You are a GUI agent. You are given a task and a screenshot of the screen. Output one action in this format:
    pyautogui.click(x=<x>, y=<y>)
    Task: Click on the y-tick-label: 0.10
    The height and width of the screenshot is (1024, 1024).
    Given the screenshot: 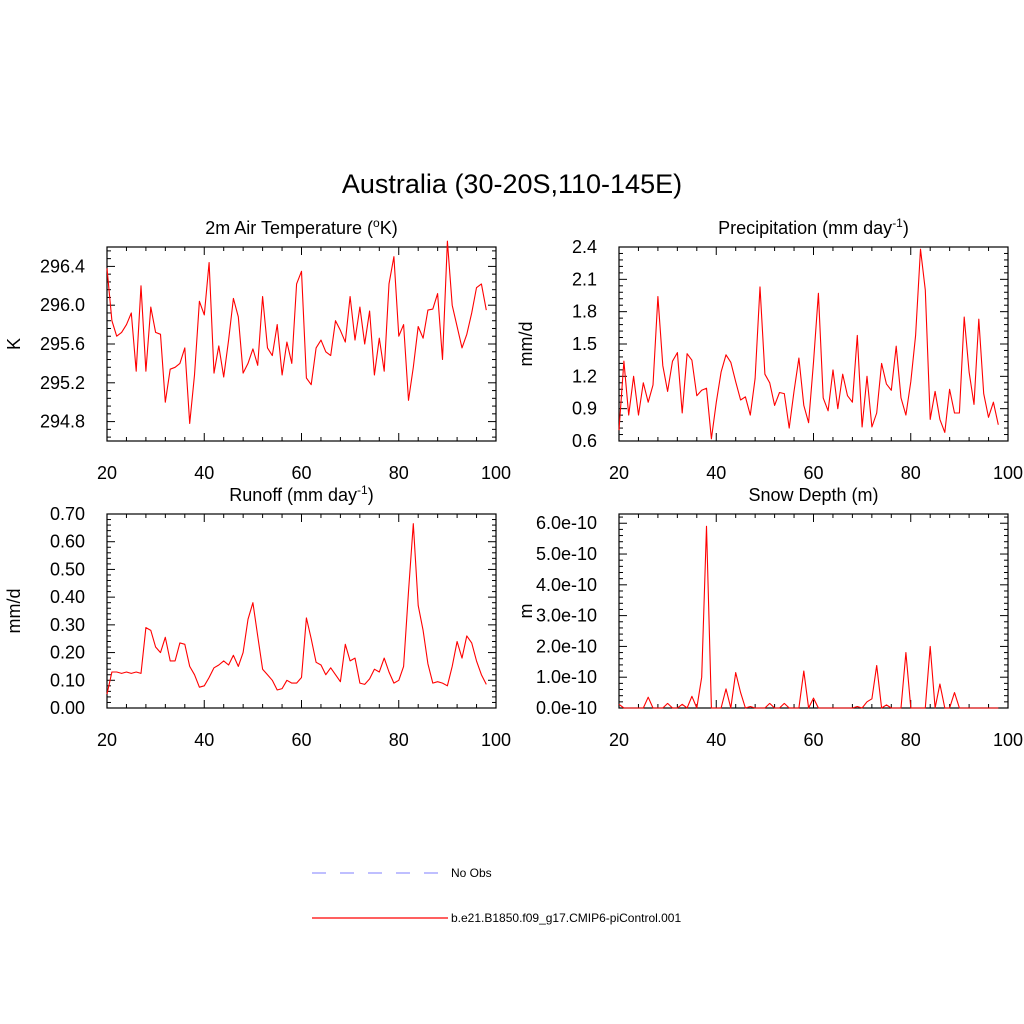 What is the action you would take?
    pyautogui.click(x=67, y=680)
    